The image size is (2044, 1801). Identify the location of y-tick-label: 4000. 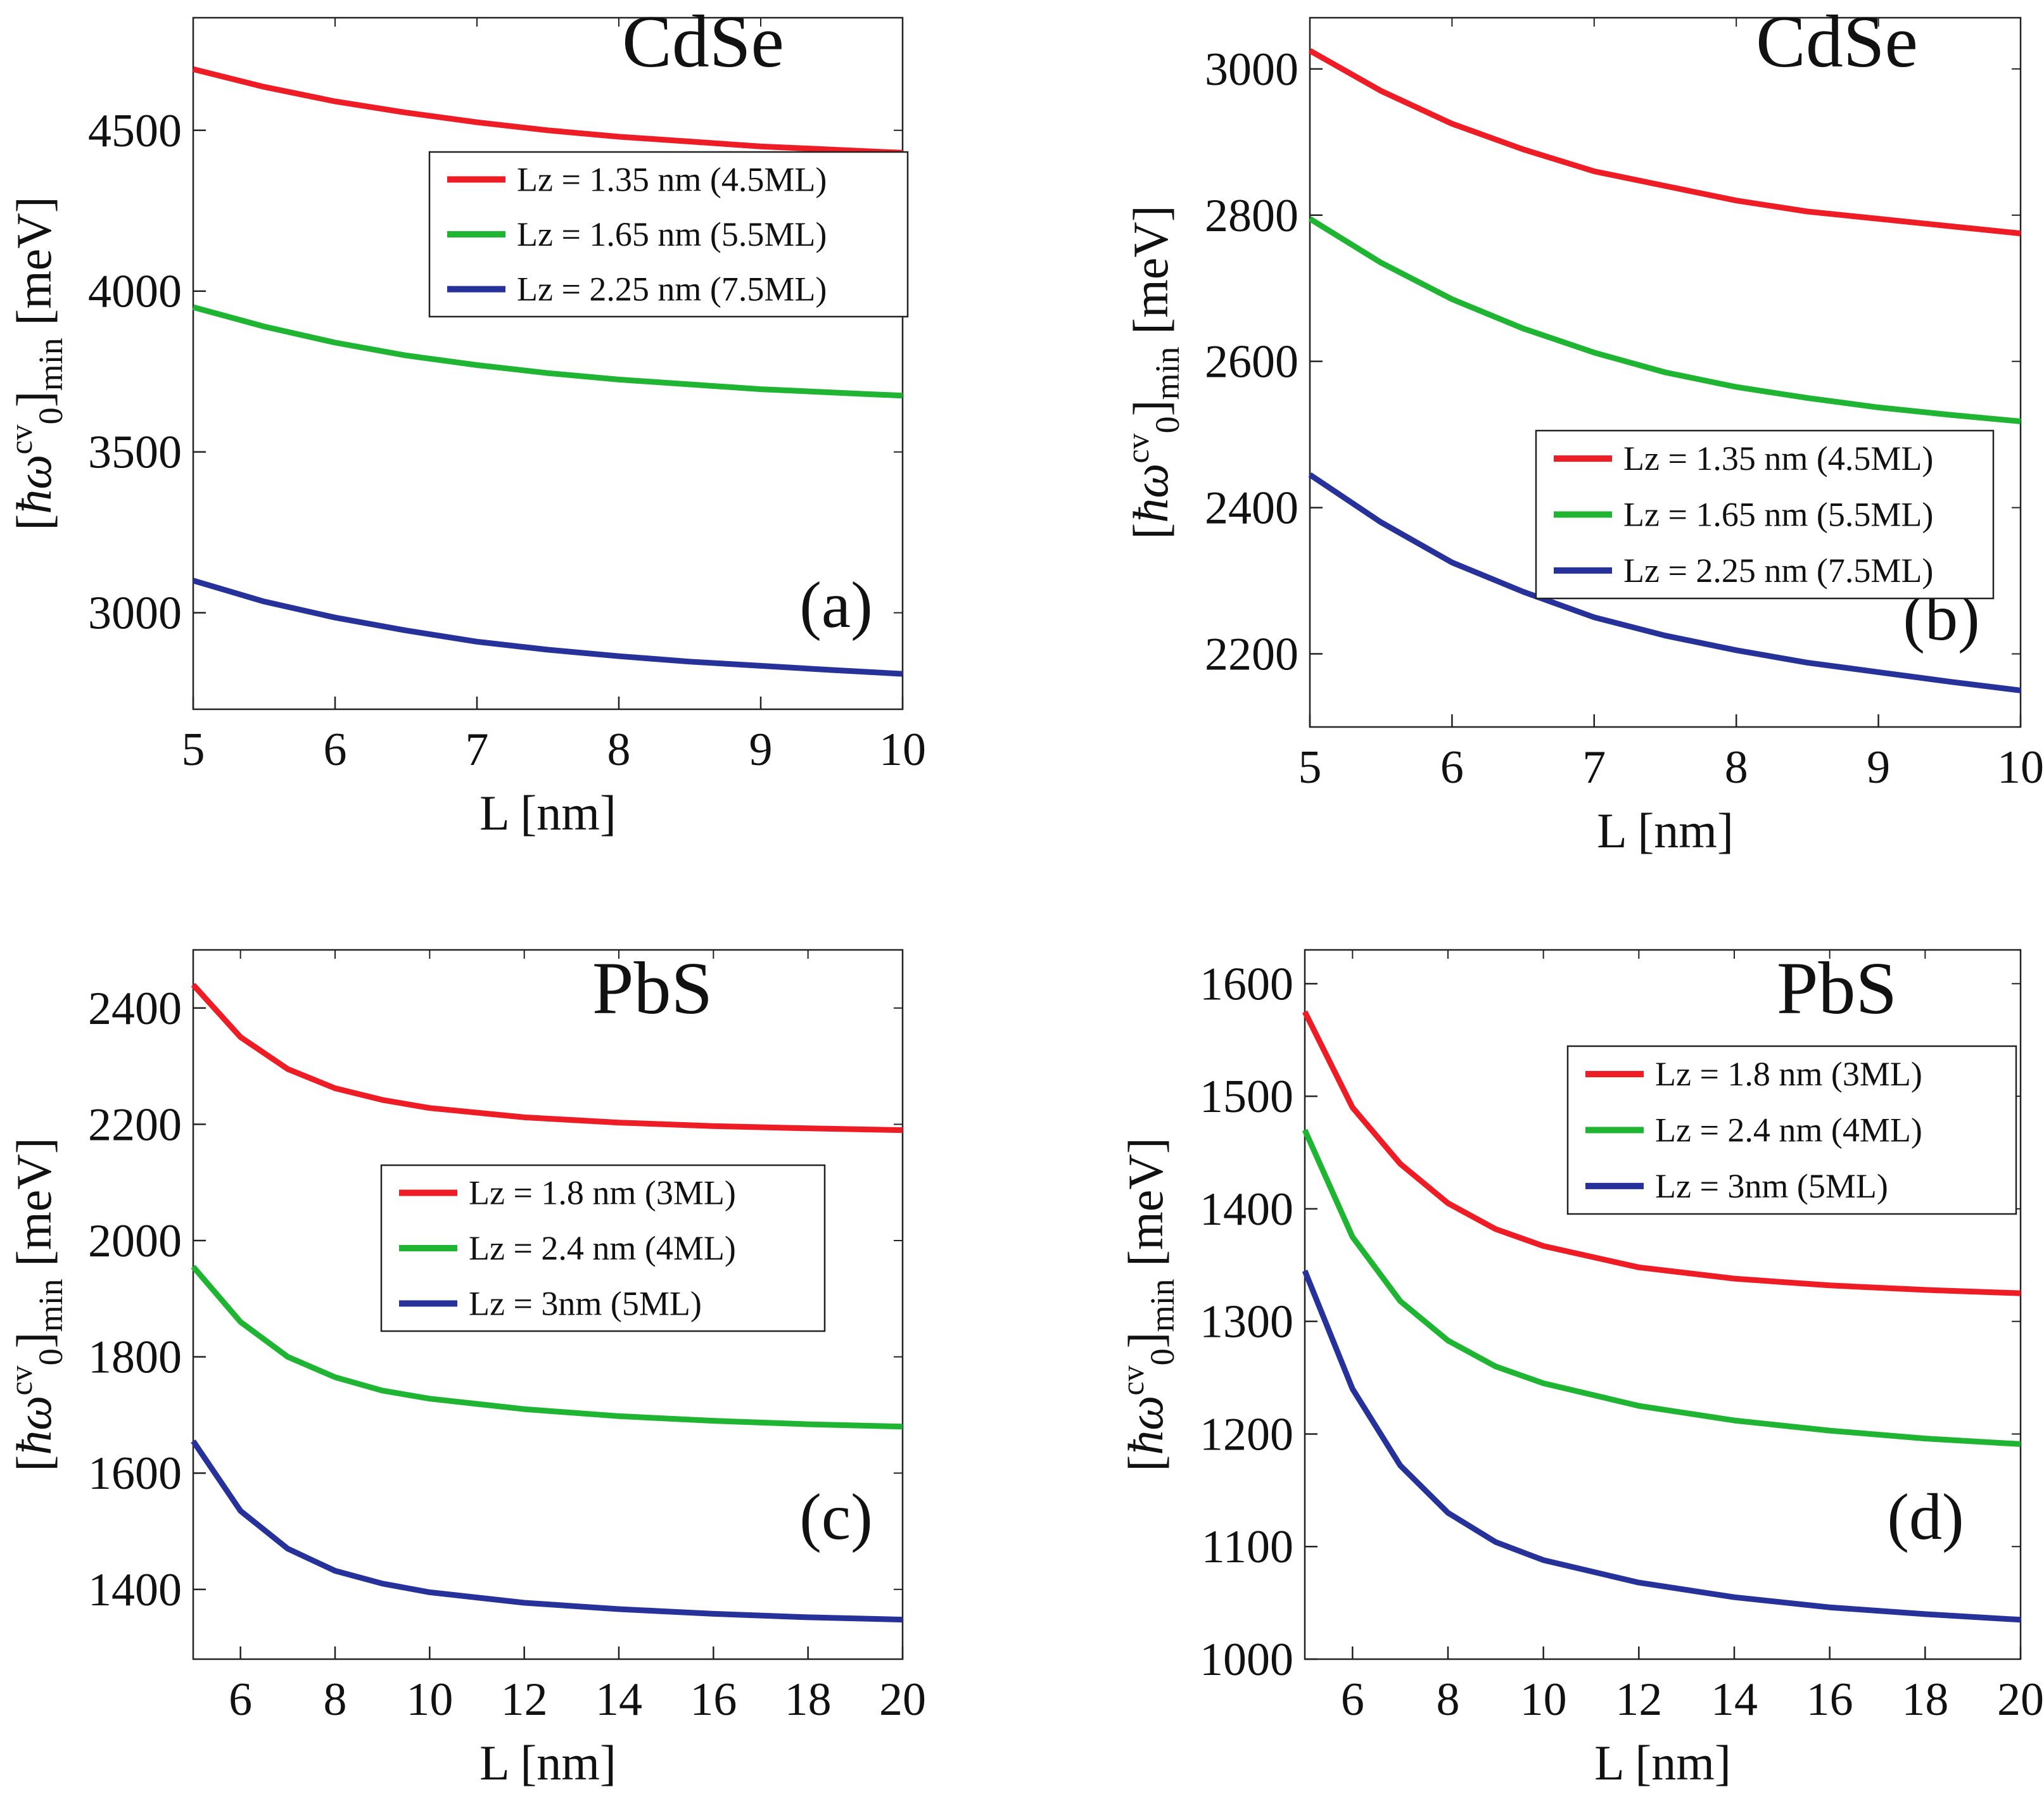
(135, 292).